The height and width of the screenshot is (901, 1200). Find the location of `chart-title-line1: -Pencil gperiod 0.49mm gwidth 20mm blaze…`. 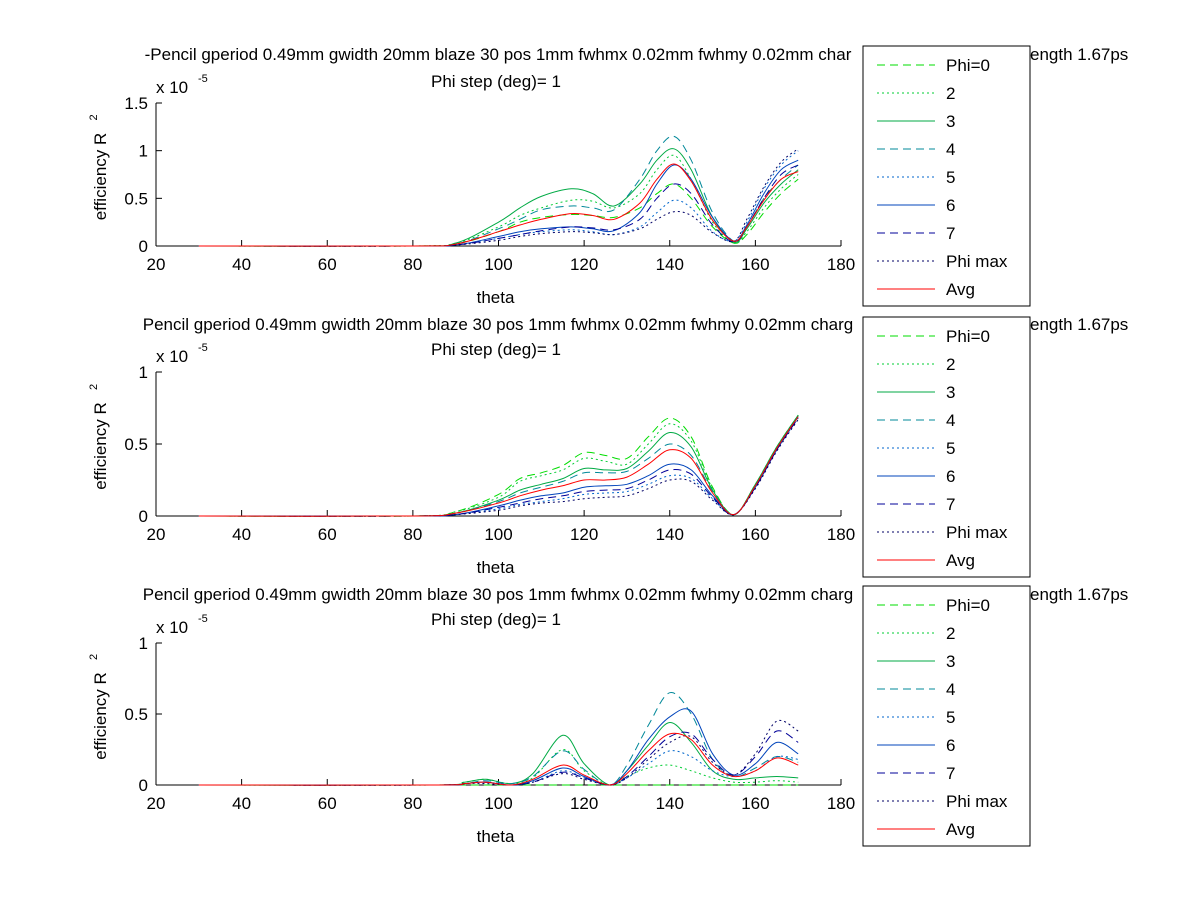

chart-title-line1: -Pencil gperiod 0.49mm gwidth 20mm blaze… is located at coordinates (498, 54).